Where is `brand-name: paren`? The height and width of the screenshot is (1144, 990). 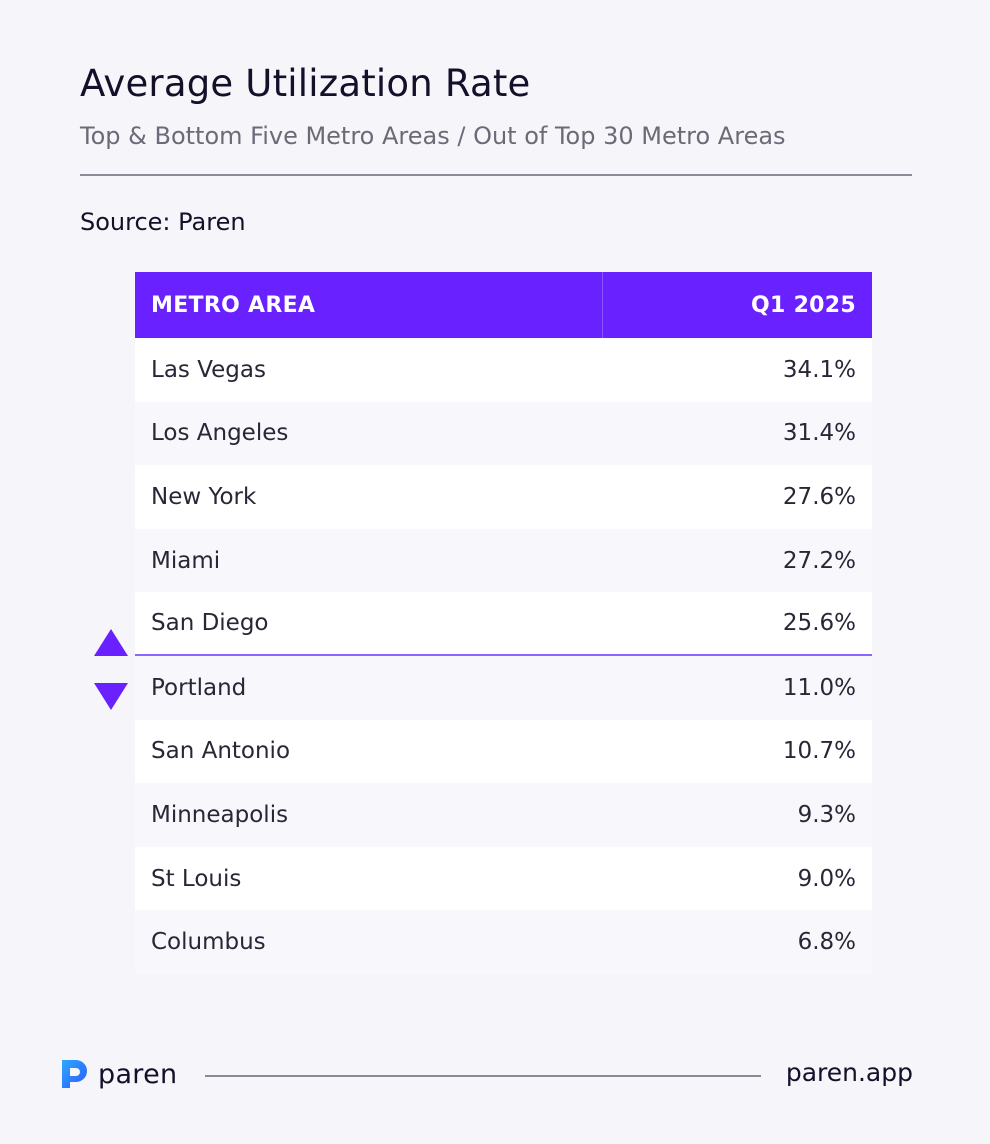 brand-name: paren is located at coordinates (138, 1074).